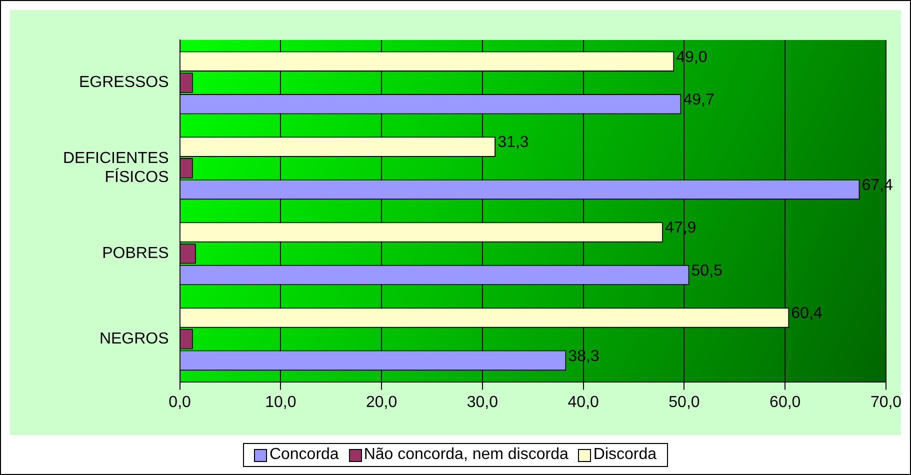 The height and width of the screenshot is (475, 911). Describe the element at coordinates (180, 402) in the screenshot. I see `x-tick-label: 0,0` at that location.